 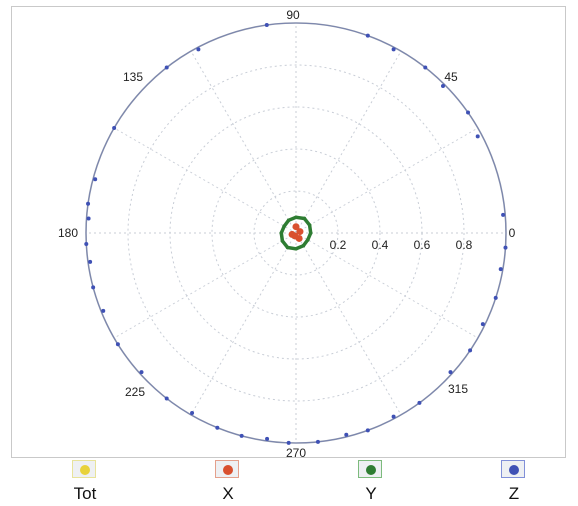 What do you see at coordinates (371, 493) in the screenshot?
I see `legend-label: Y` at bounding box center [371, 493].